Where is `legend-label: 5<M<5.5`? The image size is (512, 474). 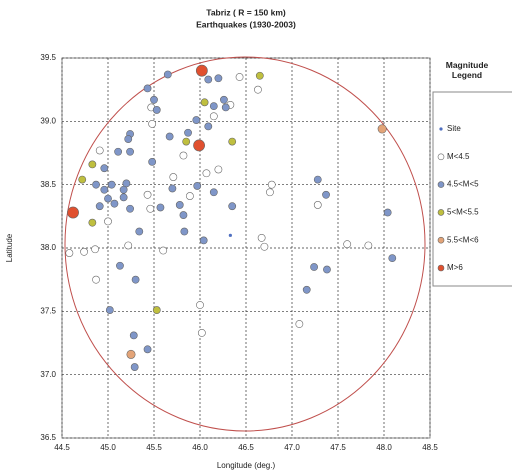 legend-label: 5<M<5.5 is located at coordinates (463, 212).